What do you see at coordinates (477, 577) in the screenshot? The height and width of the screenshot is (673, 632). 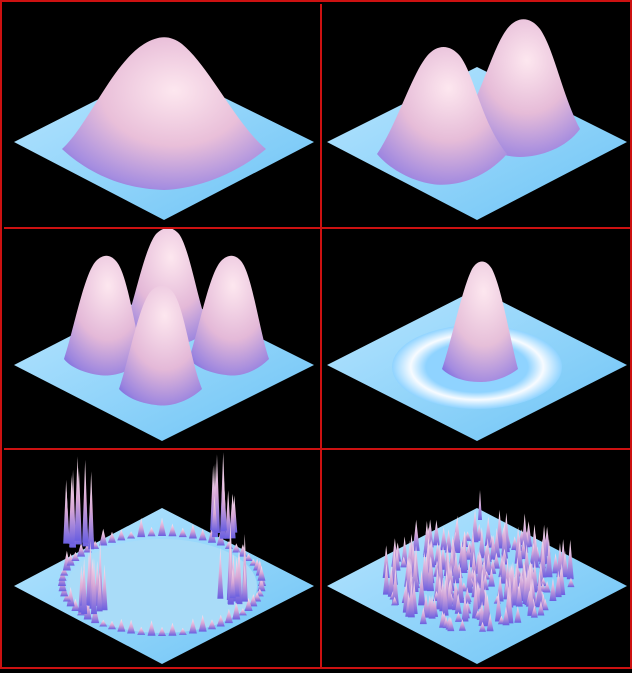 I see `random-spike-surface` at bounding box center [477, 577].